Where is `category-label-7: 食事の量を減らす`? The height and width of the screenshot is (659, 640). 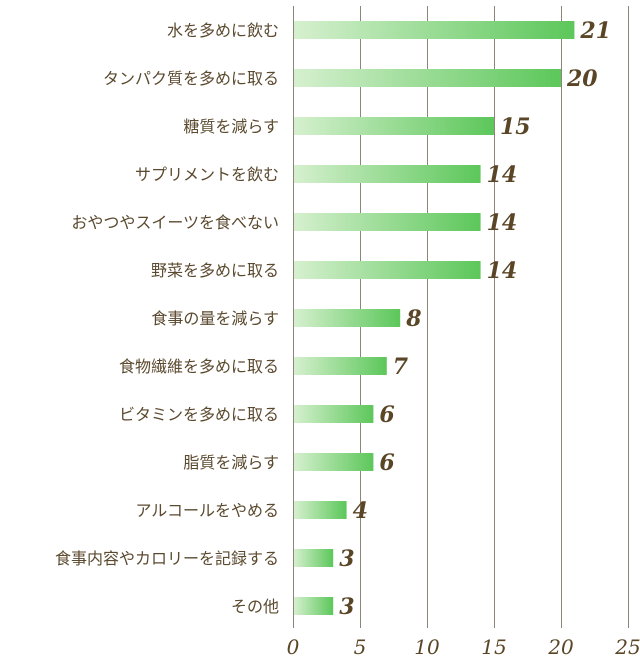 category-label-7: 食事の量を減らす is located at coordinates (215, 318).